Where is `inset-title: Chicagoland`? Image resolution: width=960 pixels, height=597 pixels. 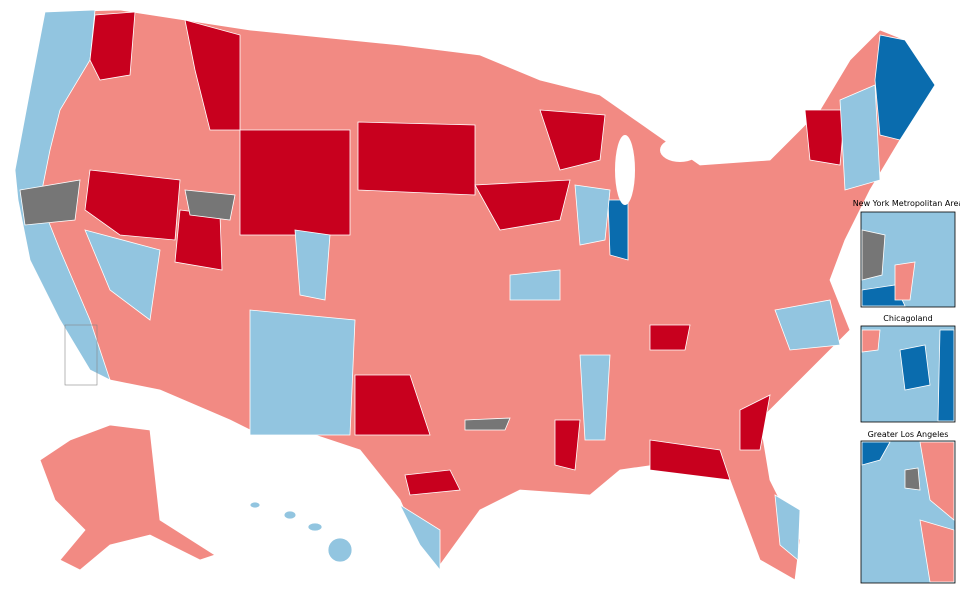
inset-title: Chicagoland is located at coordinates (907, 318).